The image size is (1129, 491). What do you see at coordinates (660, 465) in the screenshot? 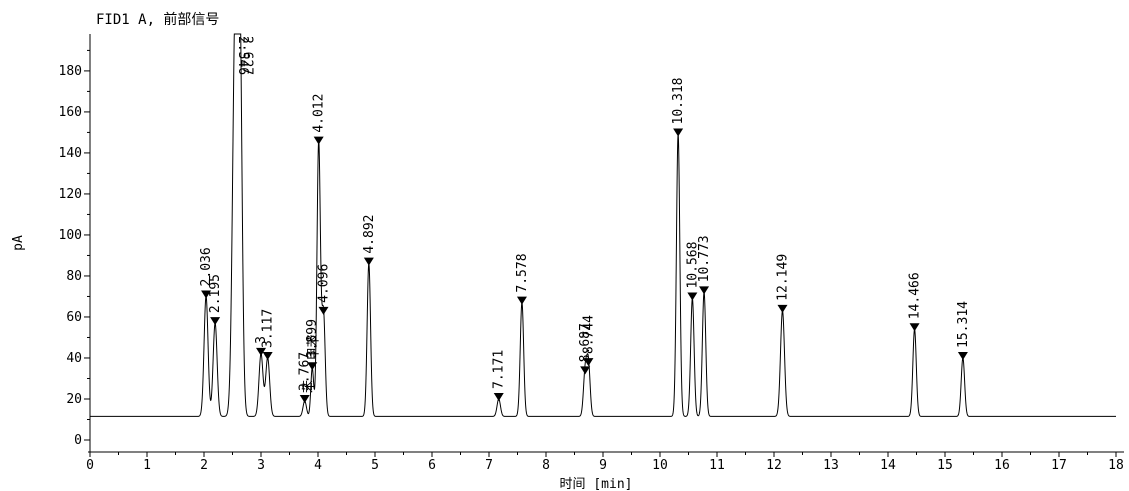
I see `x-tick-label: 10` at bounding box center [660, 465].